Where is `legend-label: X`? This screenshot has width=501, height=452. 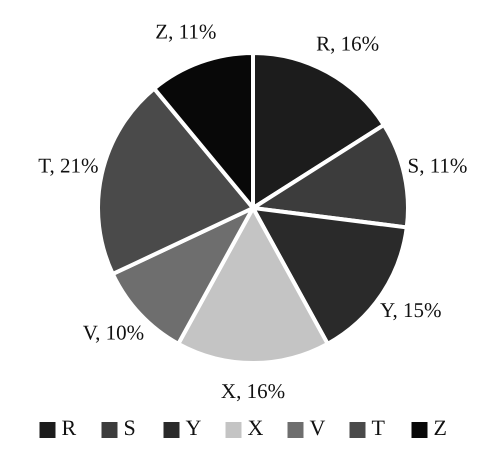 legend-label: X is located at coordinates (256, 427).